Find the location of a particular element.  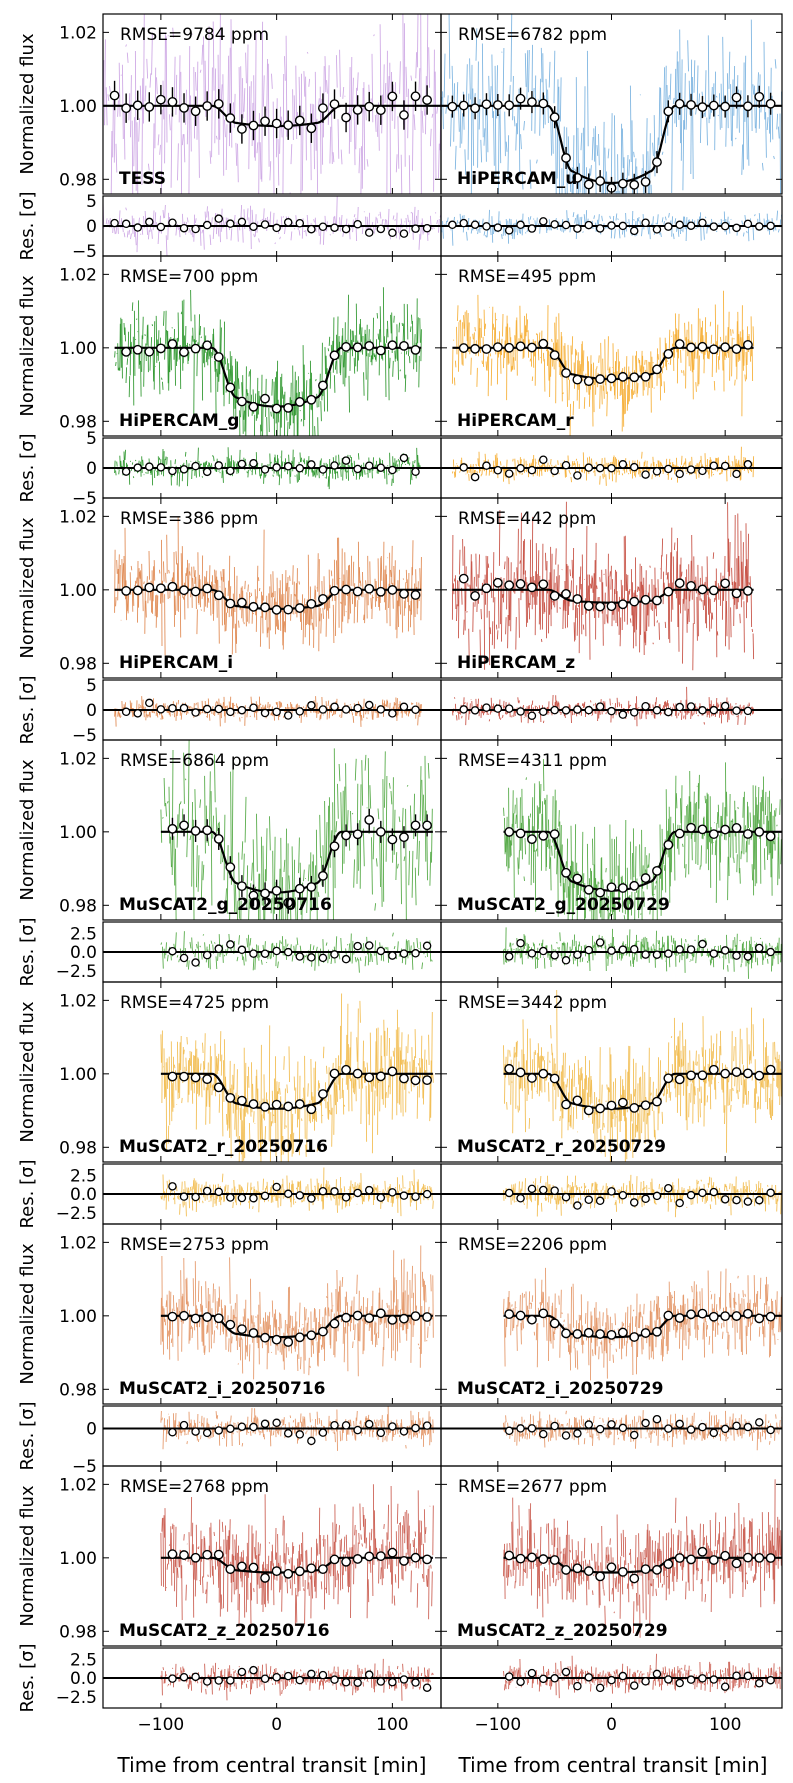

residual-axes-frame is located at coordinates (611, 1436).